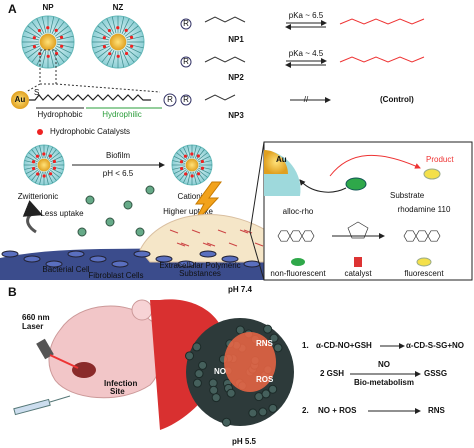  I want to click on gold-edge, so click(276, 162).